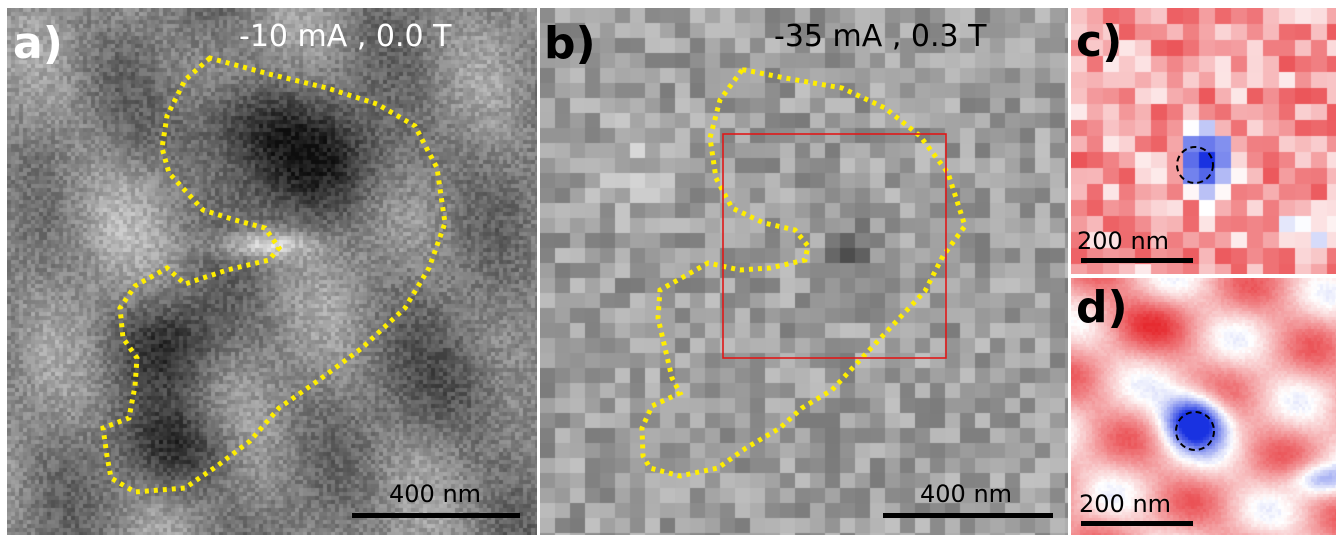  I want to click on overlay-c, so click(1195, 165).